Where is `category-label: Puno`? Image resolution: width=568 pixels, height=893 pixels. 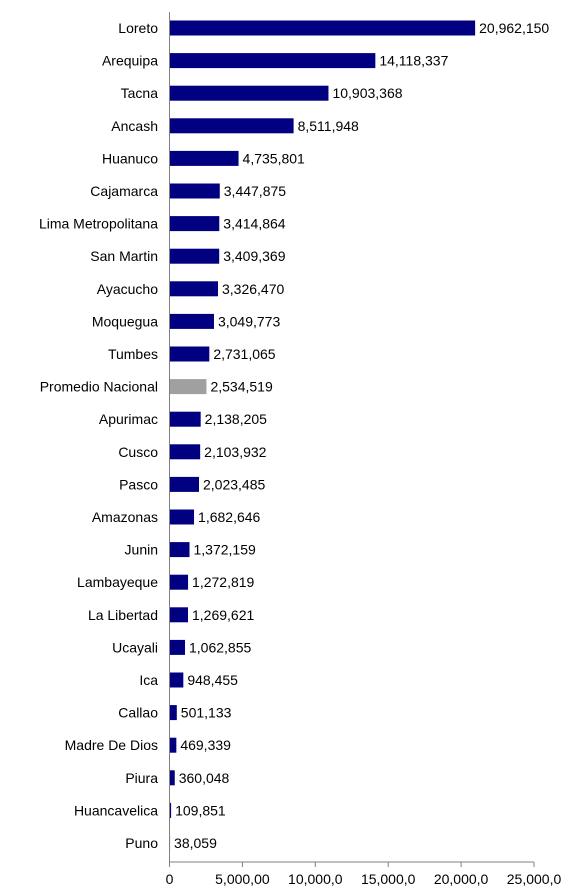
category-label: Puno is located at coordinates (141, 843).